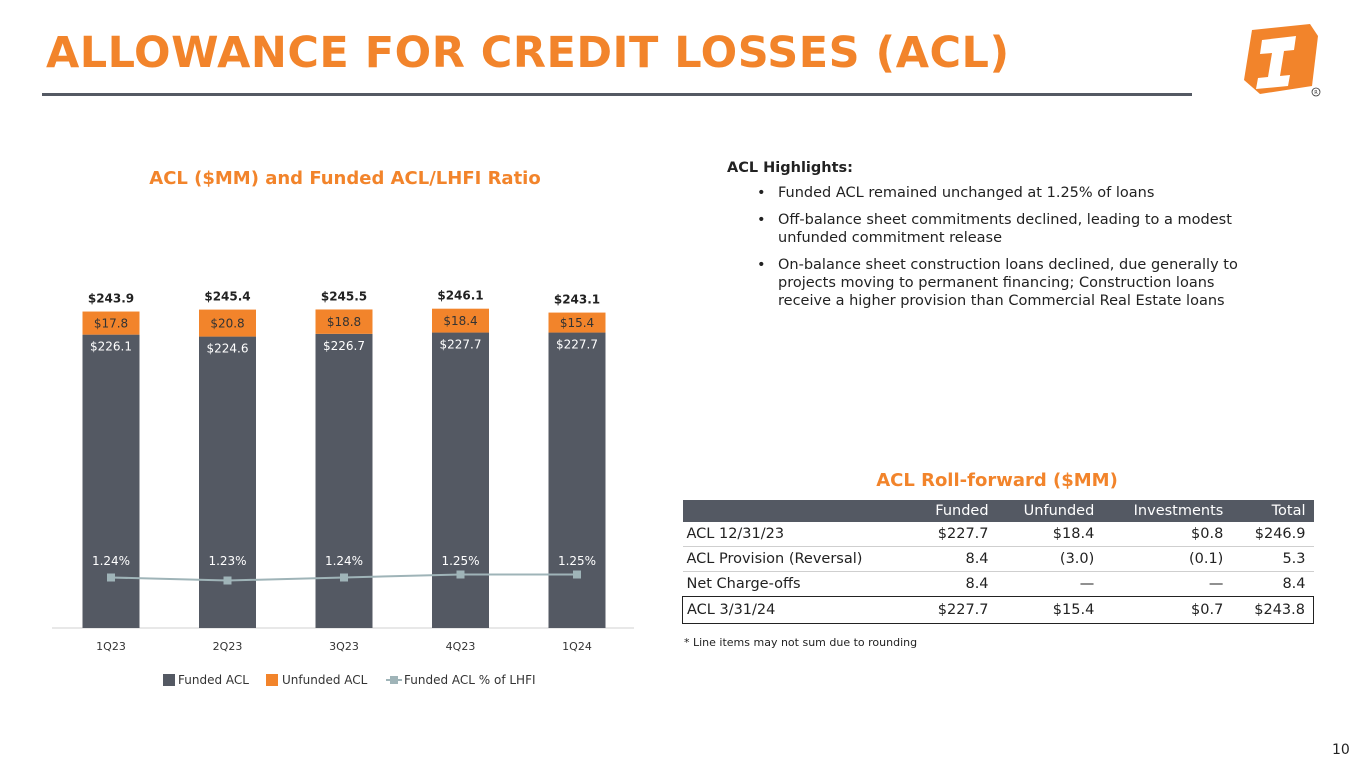  What do you see at coordinates (1316, 93) in the screenshot?
I see `svg-text: R` at bounding box center [1316, 93].